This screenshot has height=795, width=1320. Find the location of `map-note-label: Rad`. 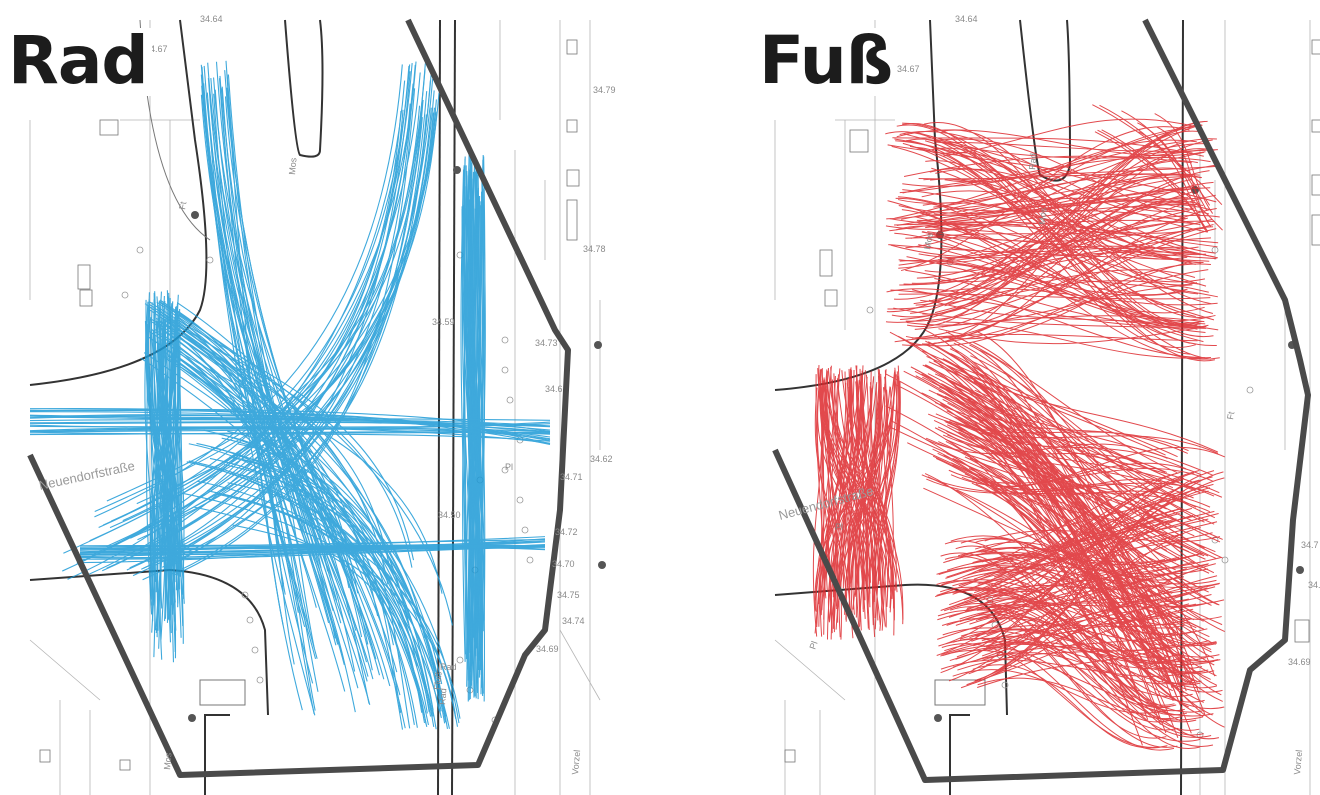

map-note-label: Rad is located at coordinates (1032, 161).